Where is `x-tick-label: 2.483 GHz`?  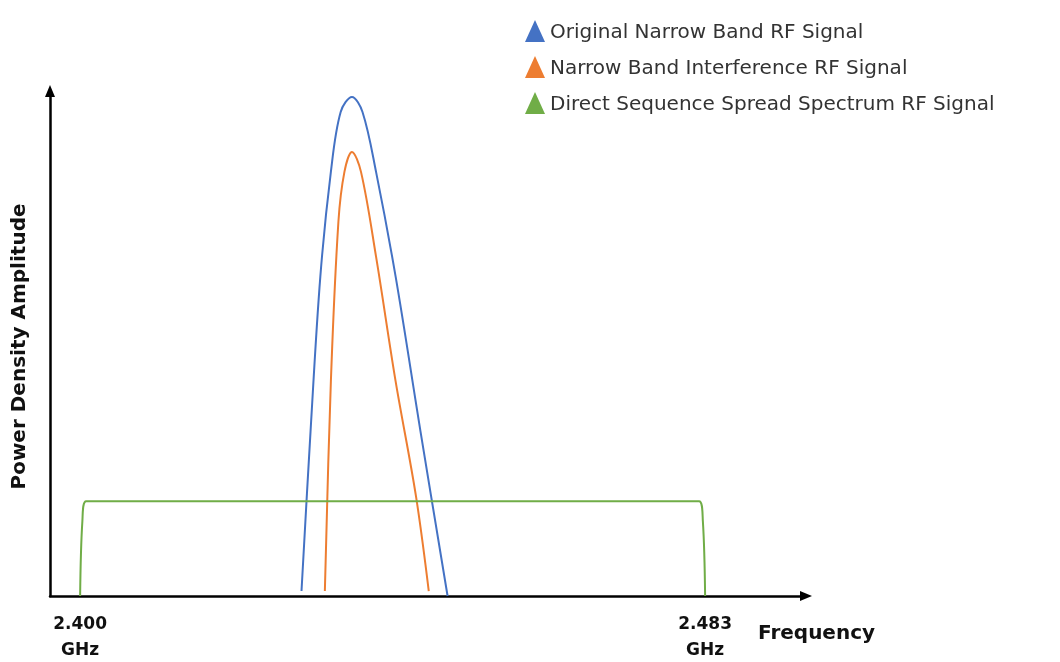 x-tick-label: 2.483 GHz is located at coordinates (705, 636).